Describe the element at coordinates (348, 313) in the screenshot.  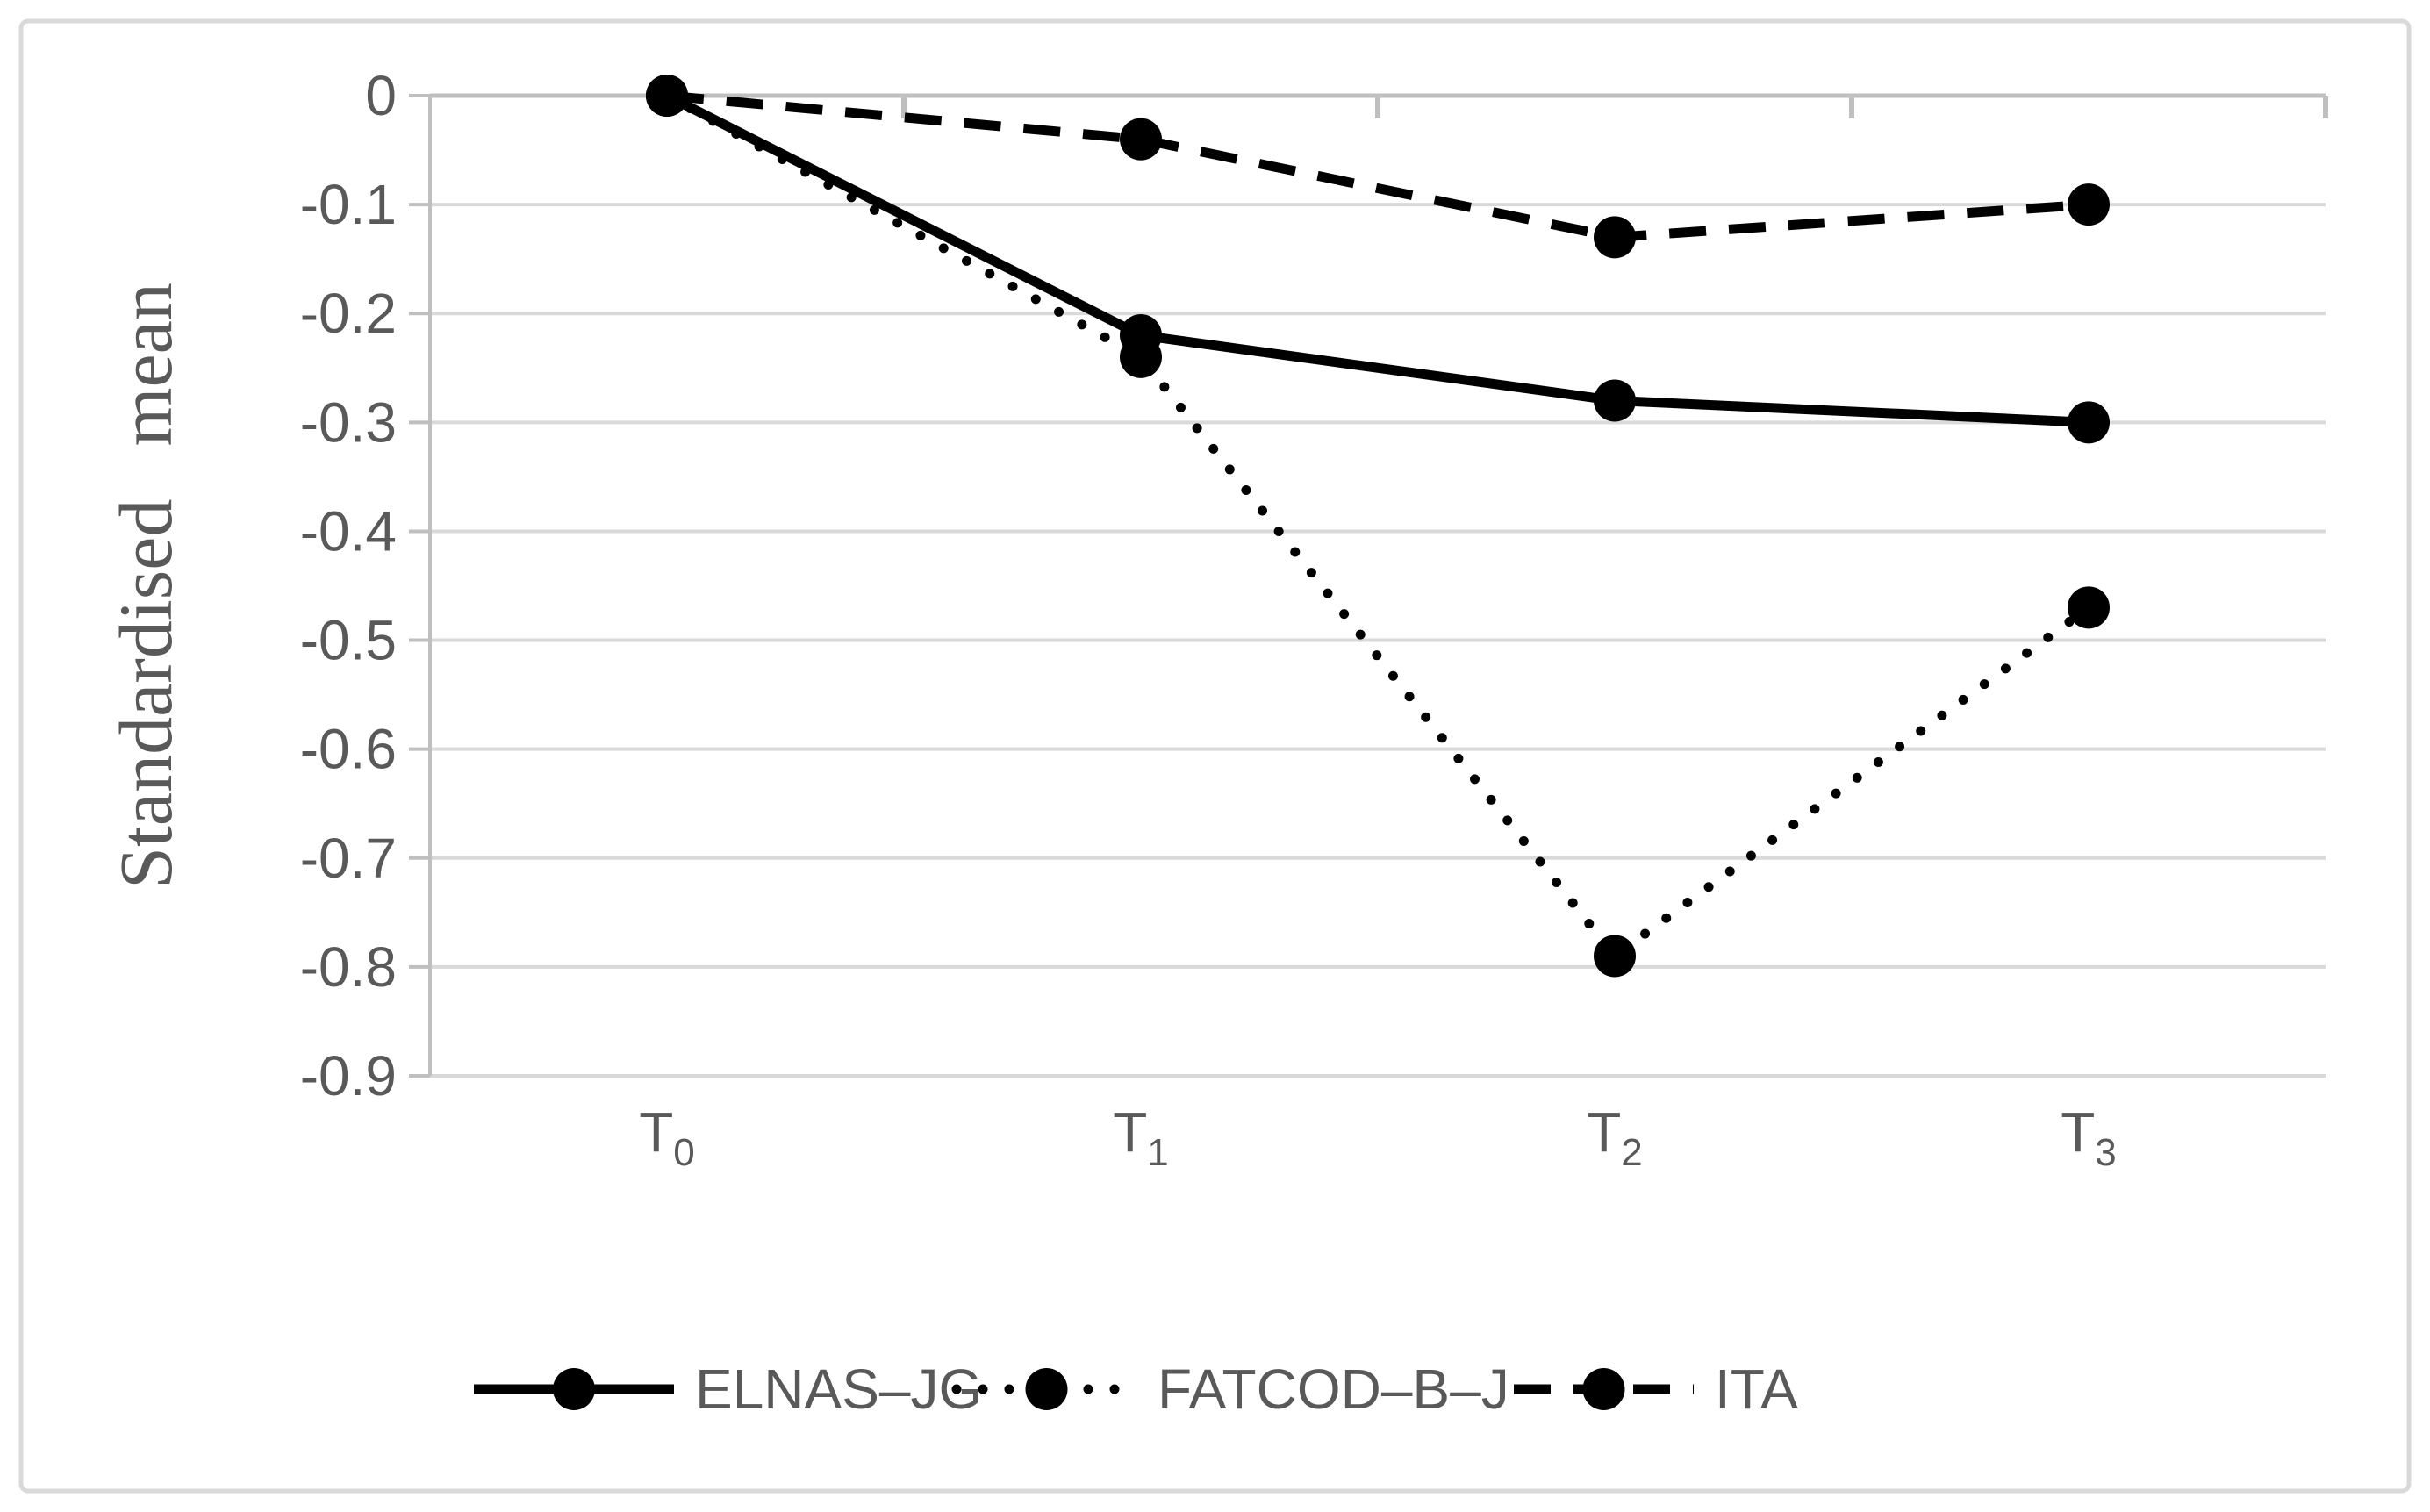
I see `y-tick-label: -0.2` at that location.